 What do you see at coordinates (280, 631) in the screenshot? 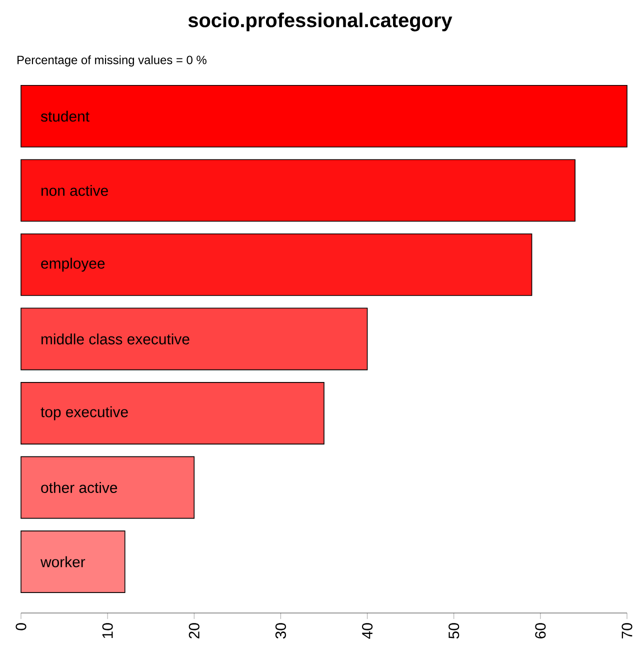
I see `x-tick-label: 30` at bounding box center [280, 631].